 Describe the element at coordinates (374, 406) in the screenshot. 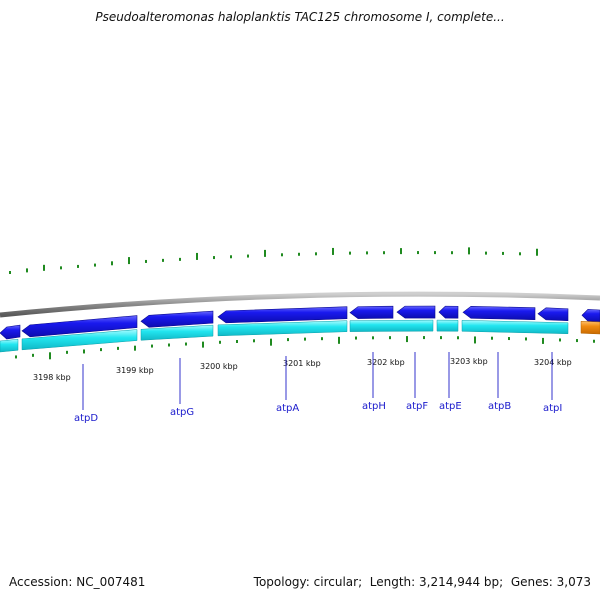

I see `gene-label-atpH: atpH` at that location.